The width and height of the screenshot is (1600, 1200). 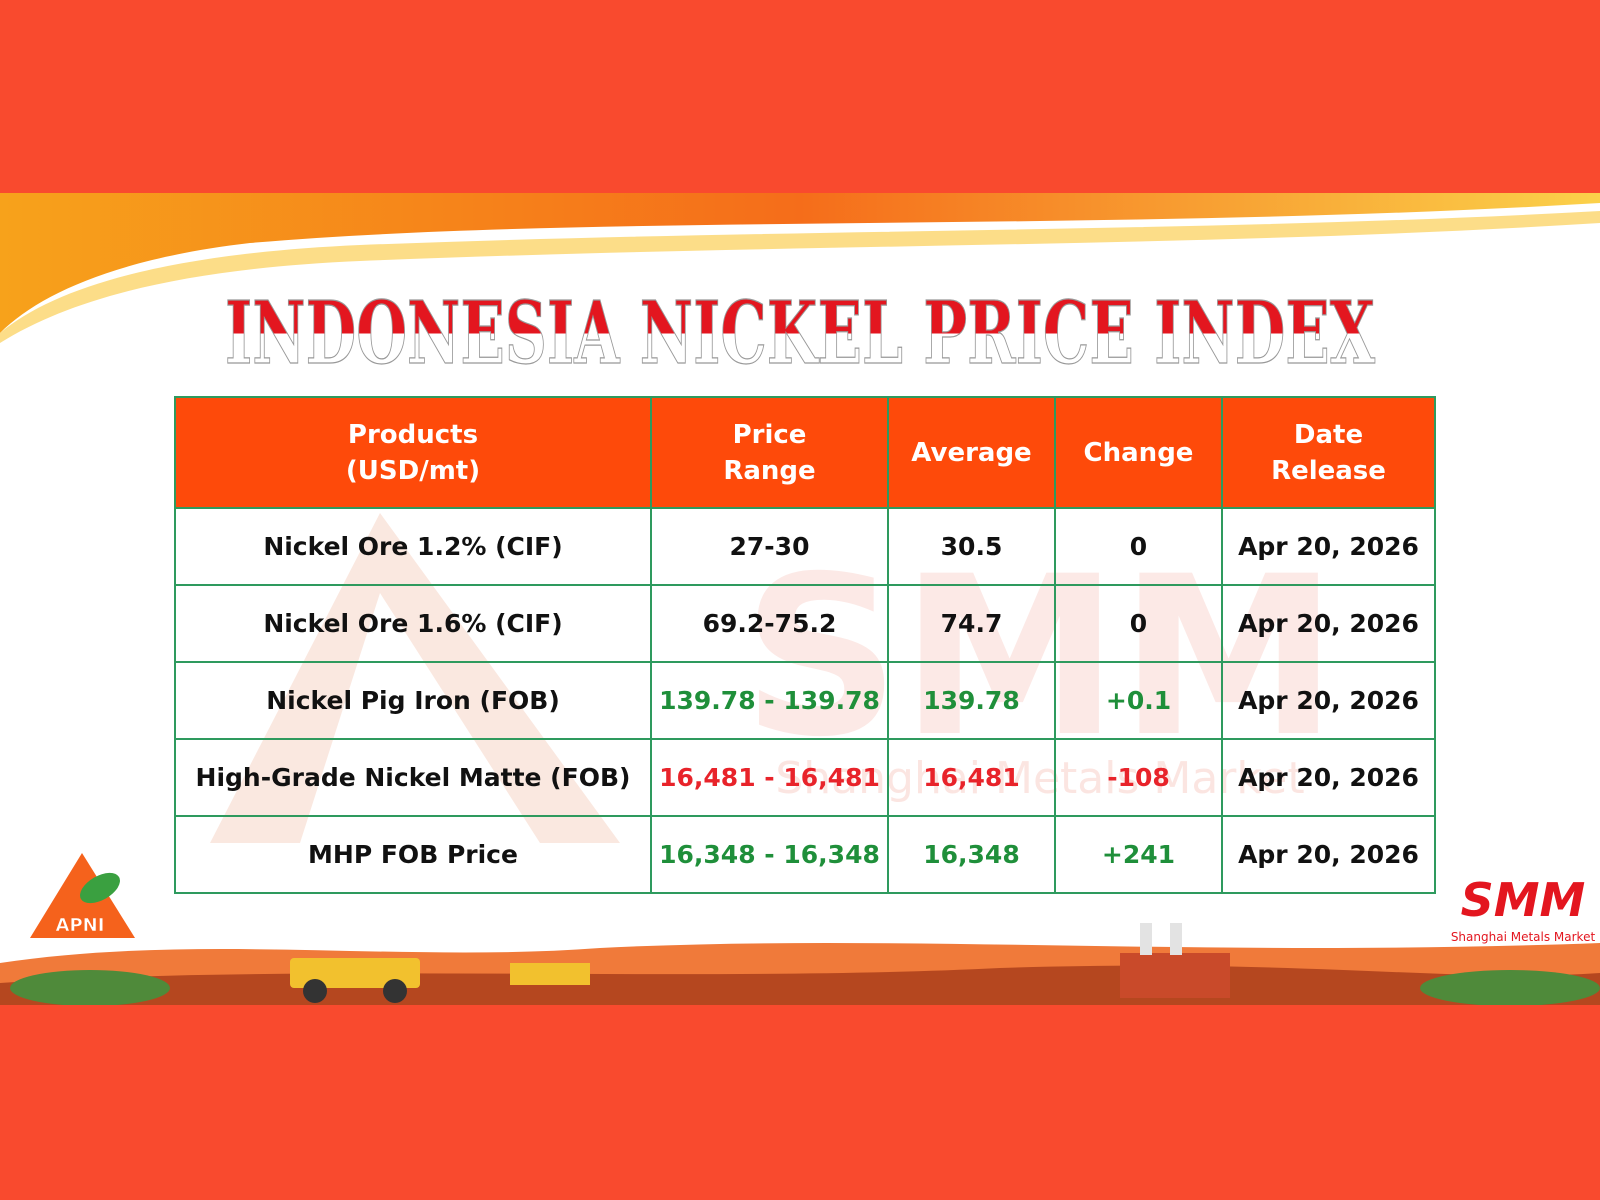 I want to click on apni-text: APNI, so click(x=80, y=925).